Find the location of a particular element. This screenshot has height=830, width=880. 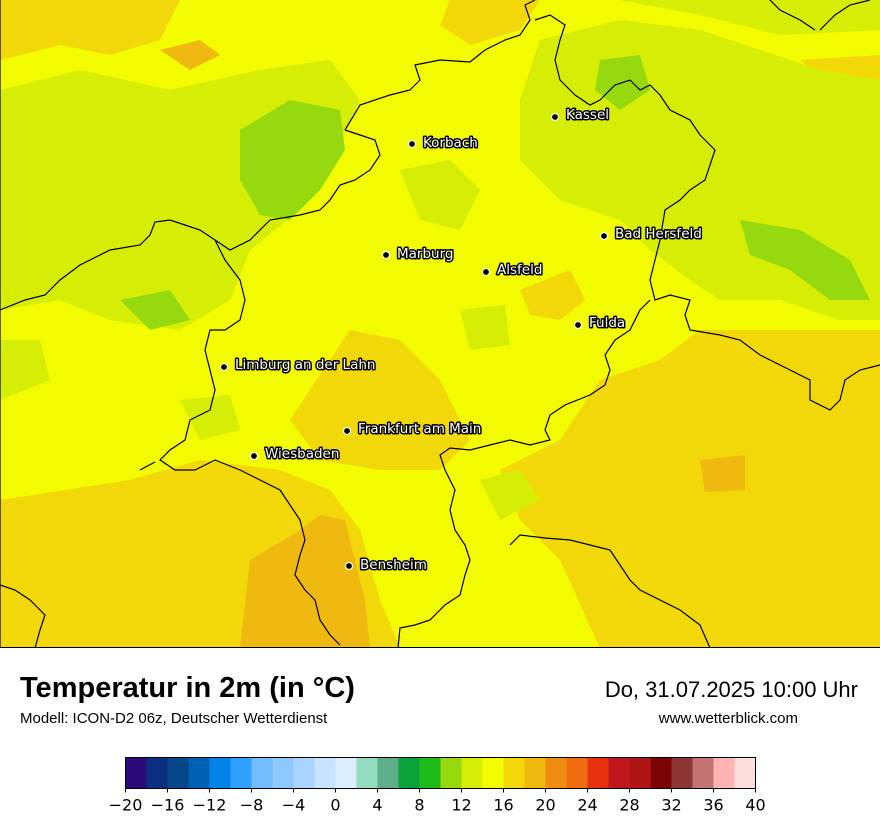

forecast-datetime: Do, 31.07.2025 10:00 Uhr is located at coordinates (731, 689).